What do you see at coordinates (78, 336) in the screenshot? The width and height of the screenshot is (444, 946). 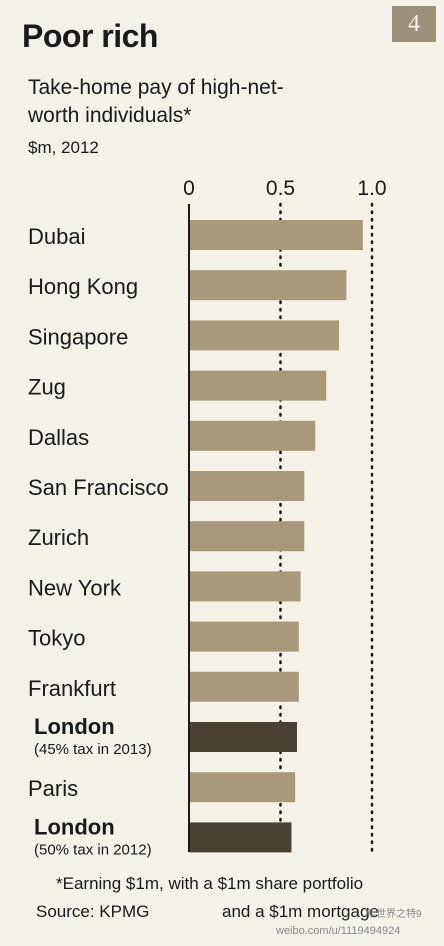 I see `category-label: Singapore` at bounding box center [78, 336].